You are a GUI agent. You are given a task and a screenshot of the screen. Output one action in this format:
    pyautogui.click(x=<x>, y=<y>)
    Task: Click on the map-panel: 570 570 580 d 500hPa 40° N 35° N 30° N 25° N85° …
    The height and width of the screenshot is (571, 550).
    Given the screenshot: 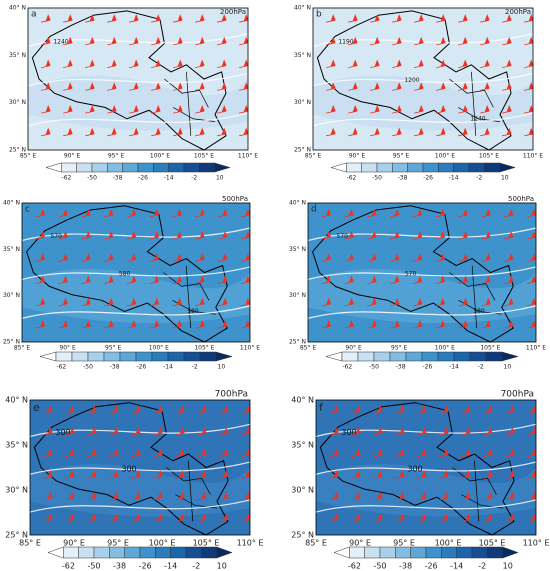 What is the action you would take?
    pyautogui.click(x=417, y=283)
    